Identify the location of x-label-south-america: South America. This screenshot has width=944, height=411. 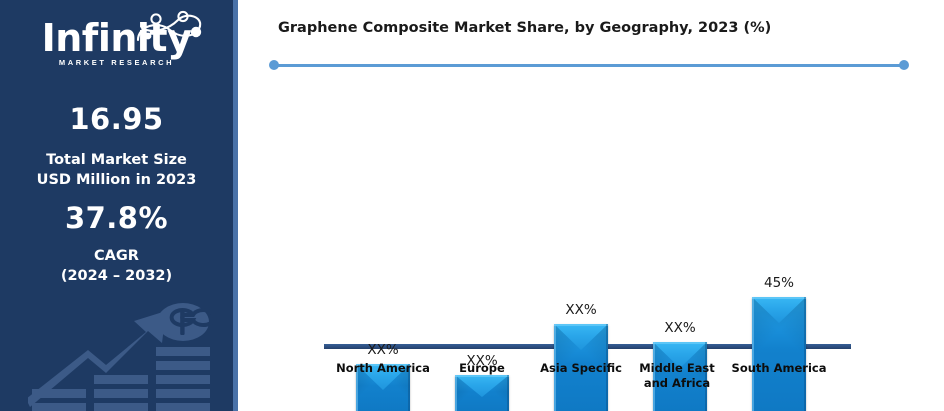
(779, 368).